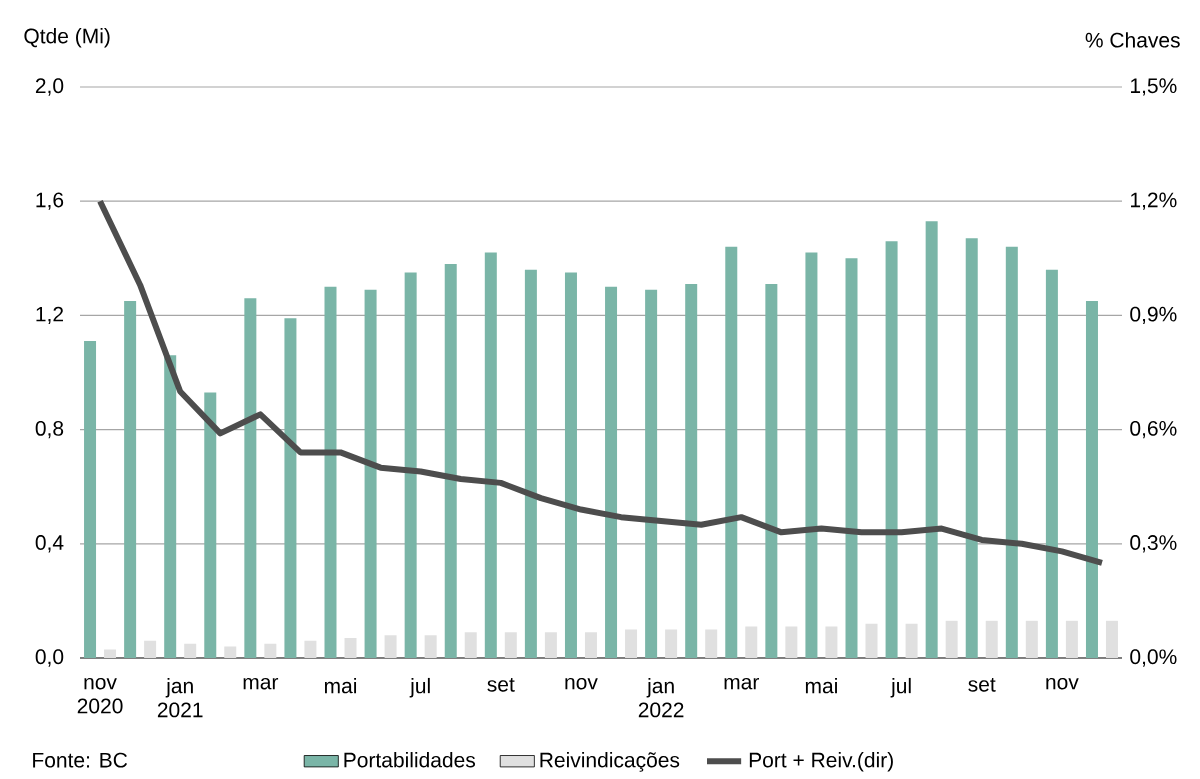  I want to click on legend-label: Portabilidades, so click(410, 760).